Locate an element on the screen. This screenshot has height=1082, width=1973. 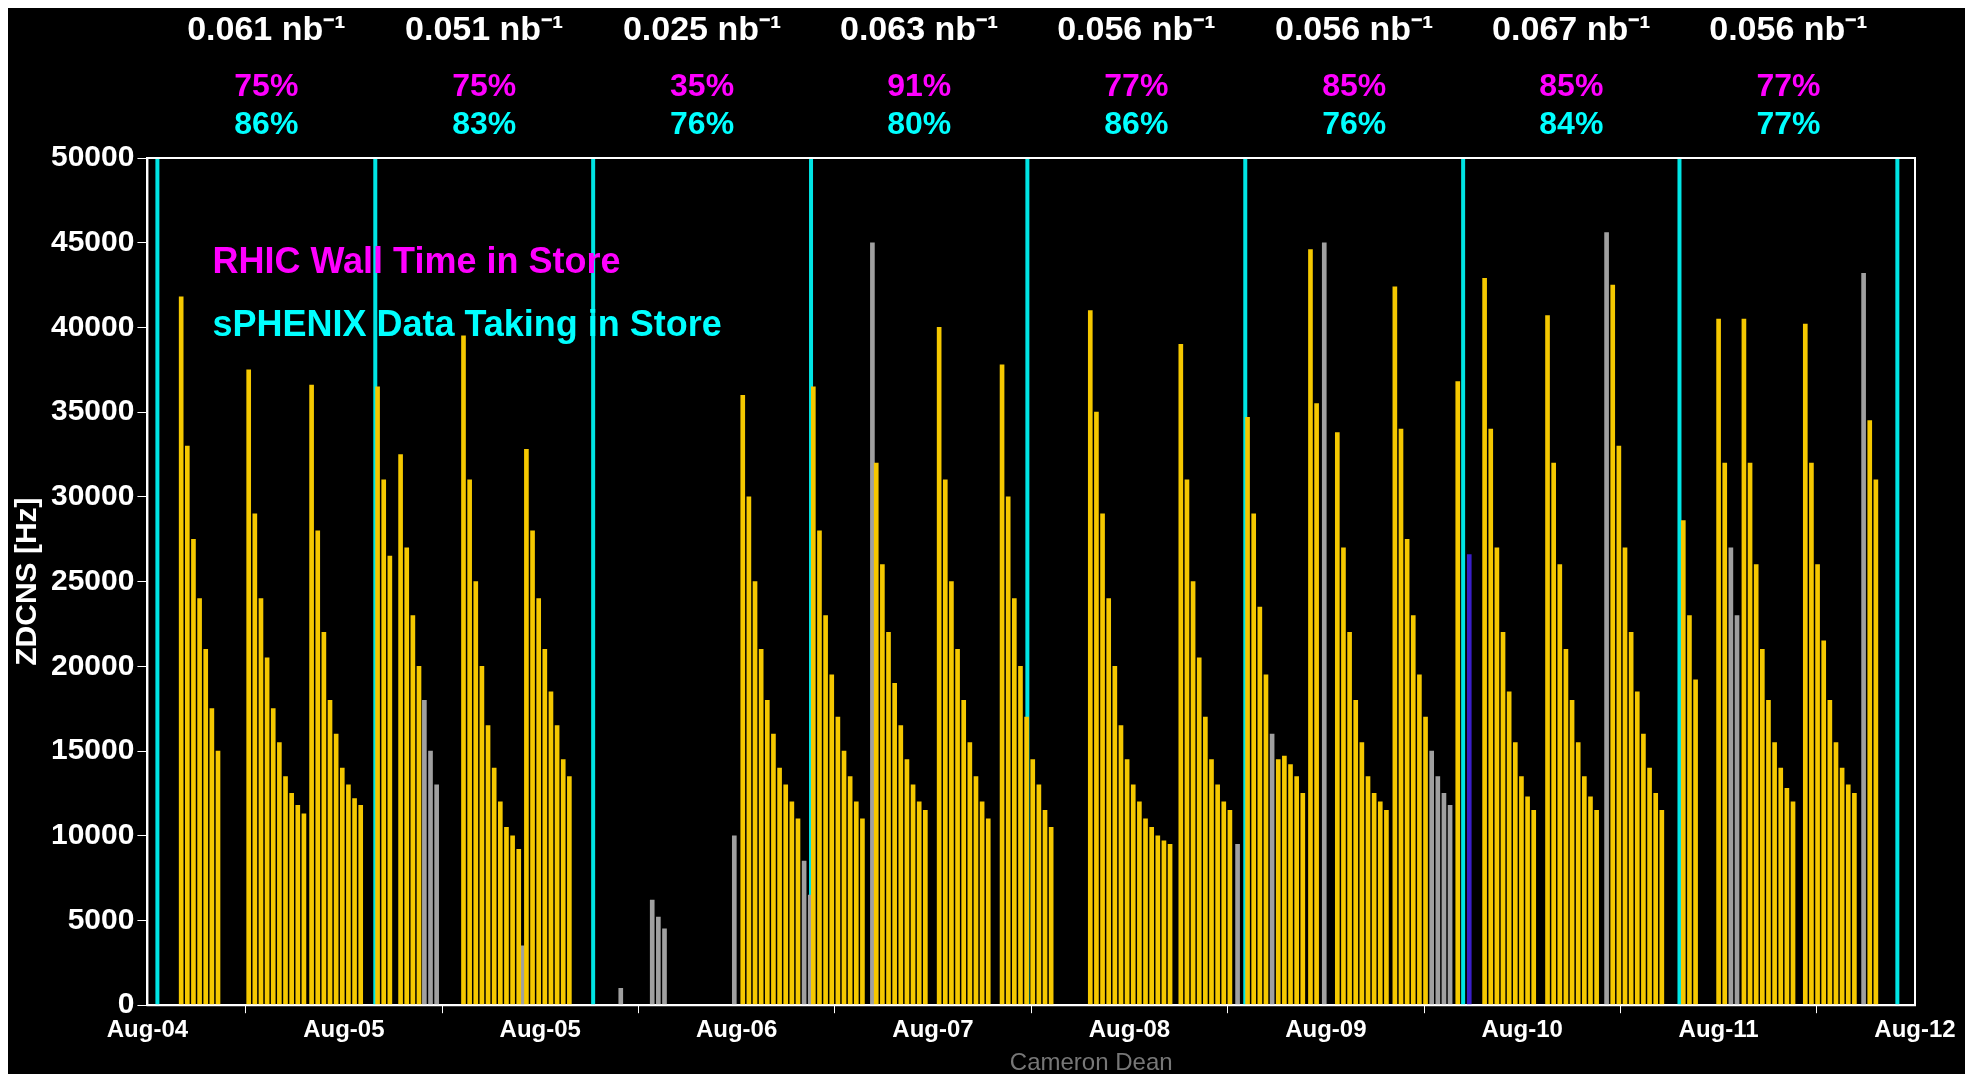
text: 80% is located at coordinates (919, 123).